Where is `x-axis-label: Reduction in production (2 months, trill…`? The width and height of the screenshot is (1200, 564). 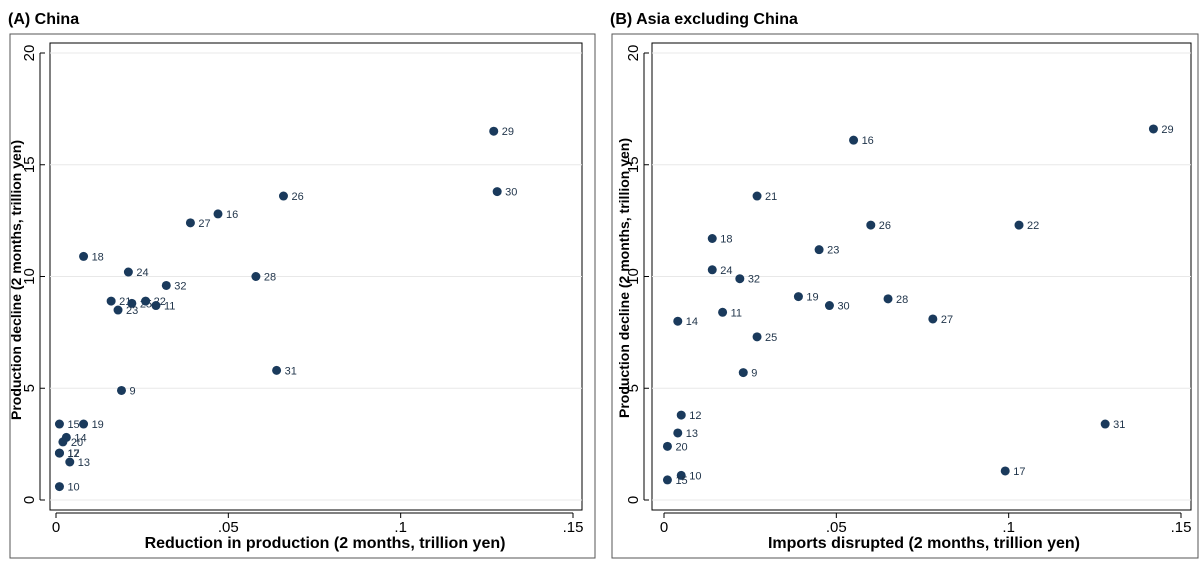 x-axis-label: Reduction in production (2 months, trill… is located at coordinates (325, 543).